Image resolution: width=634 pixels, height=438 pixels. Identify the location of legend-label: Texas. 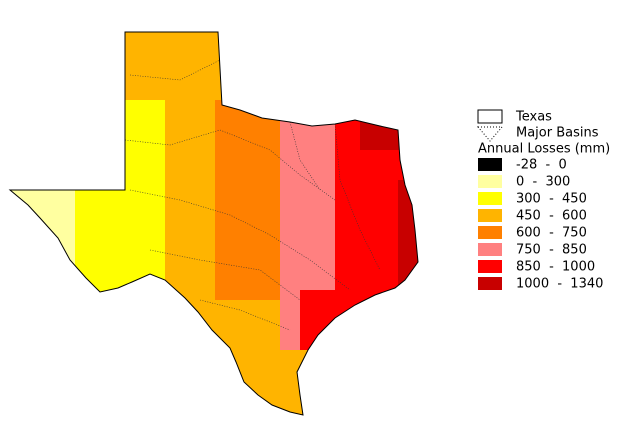
(533, 117).